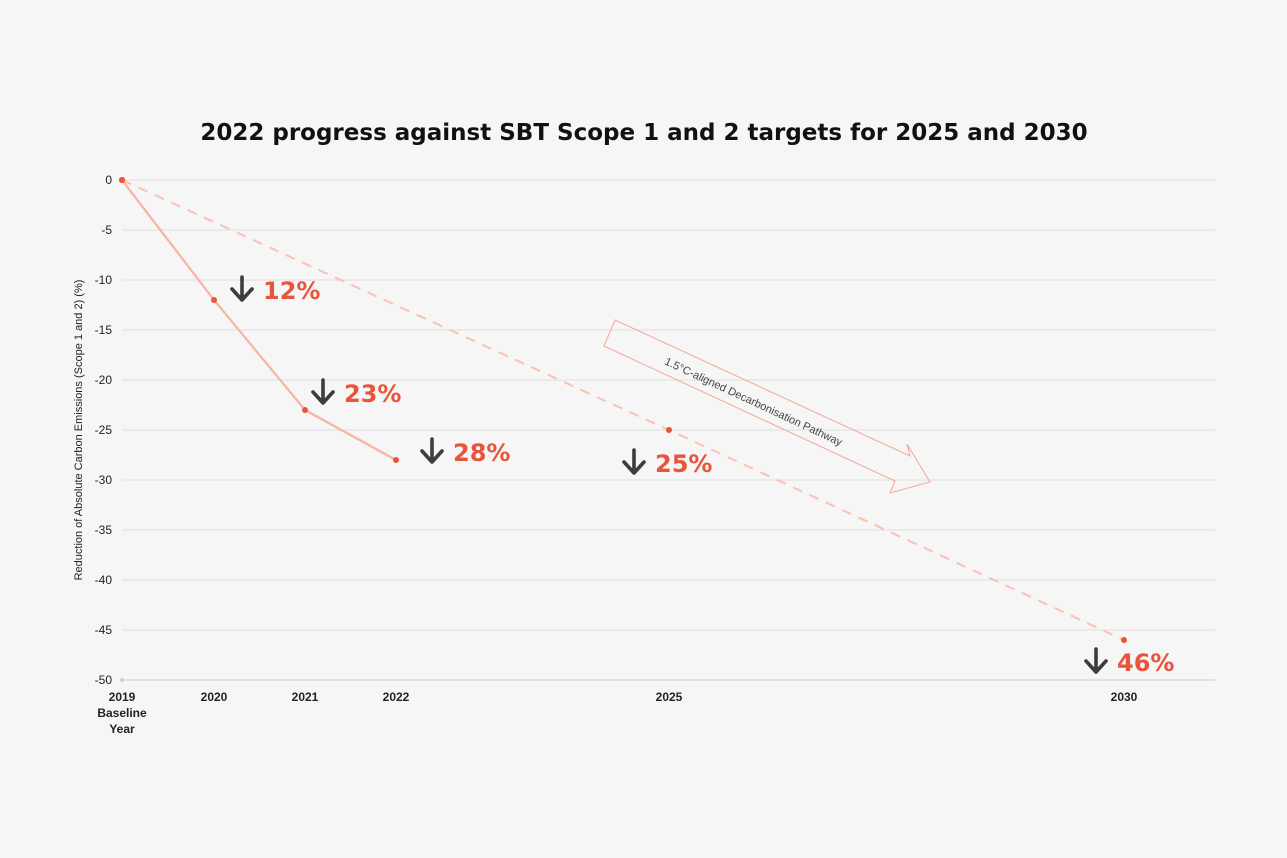 This screenshot has height=858, width=1287. Describe the element at coordinates (104, 380) in the screenshot. I see `y-tick-label: -20` at that location.